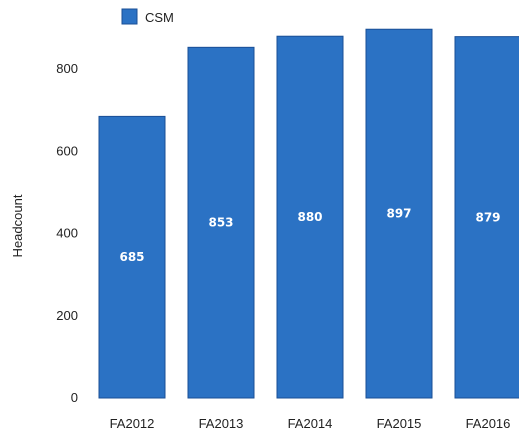 The height and width of the screenshot is (437, 519). Describe the element at coordinates (221, 423) in the screenshot. I see `x-tick-label-fa2013: FA2013` at that location.